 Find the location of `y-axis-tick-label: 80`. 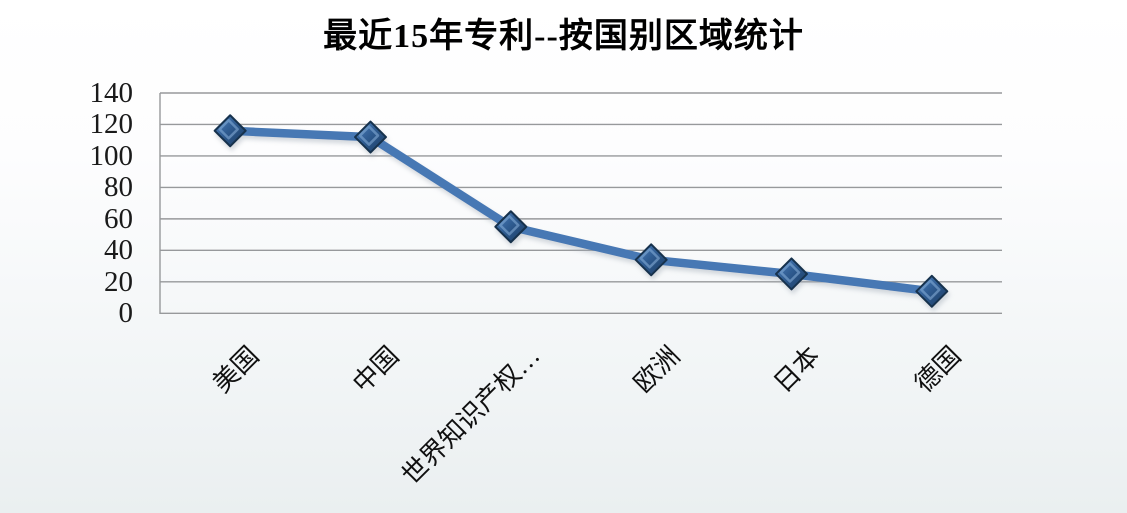

y-axis-tick-label: 80 is located at coordinates (118, 187).